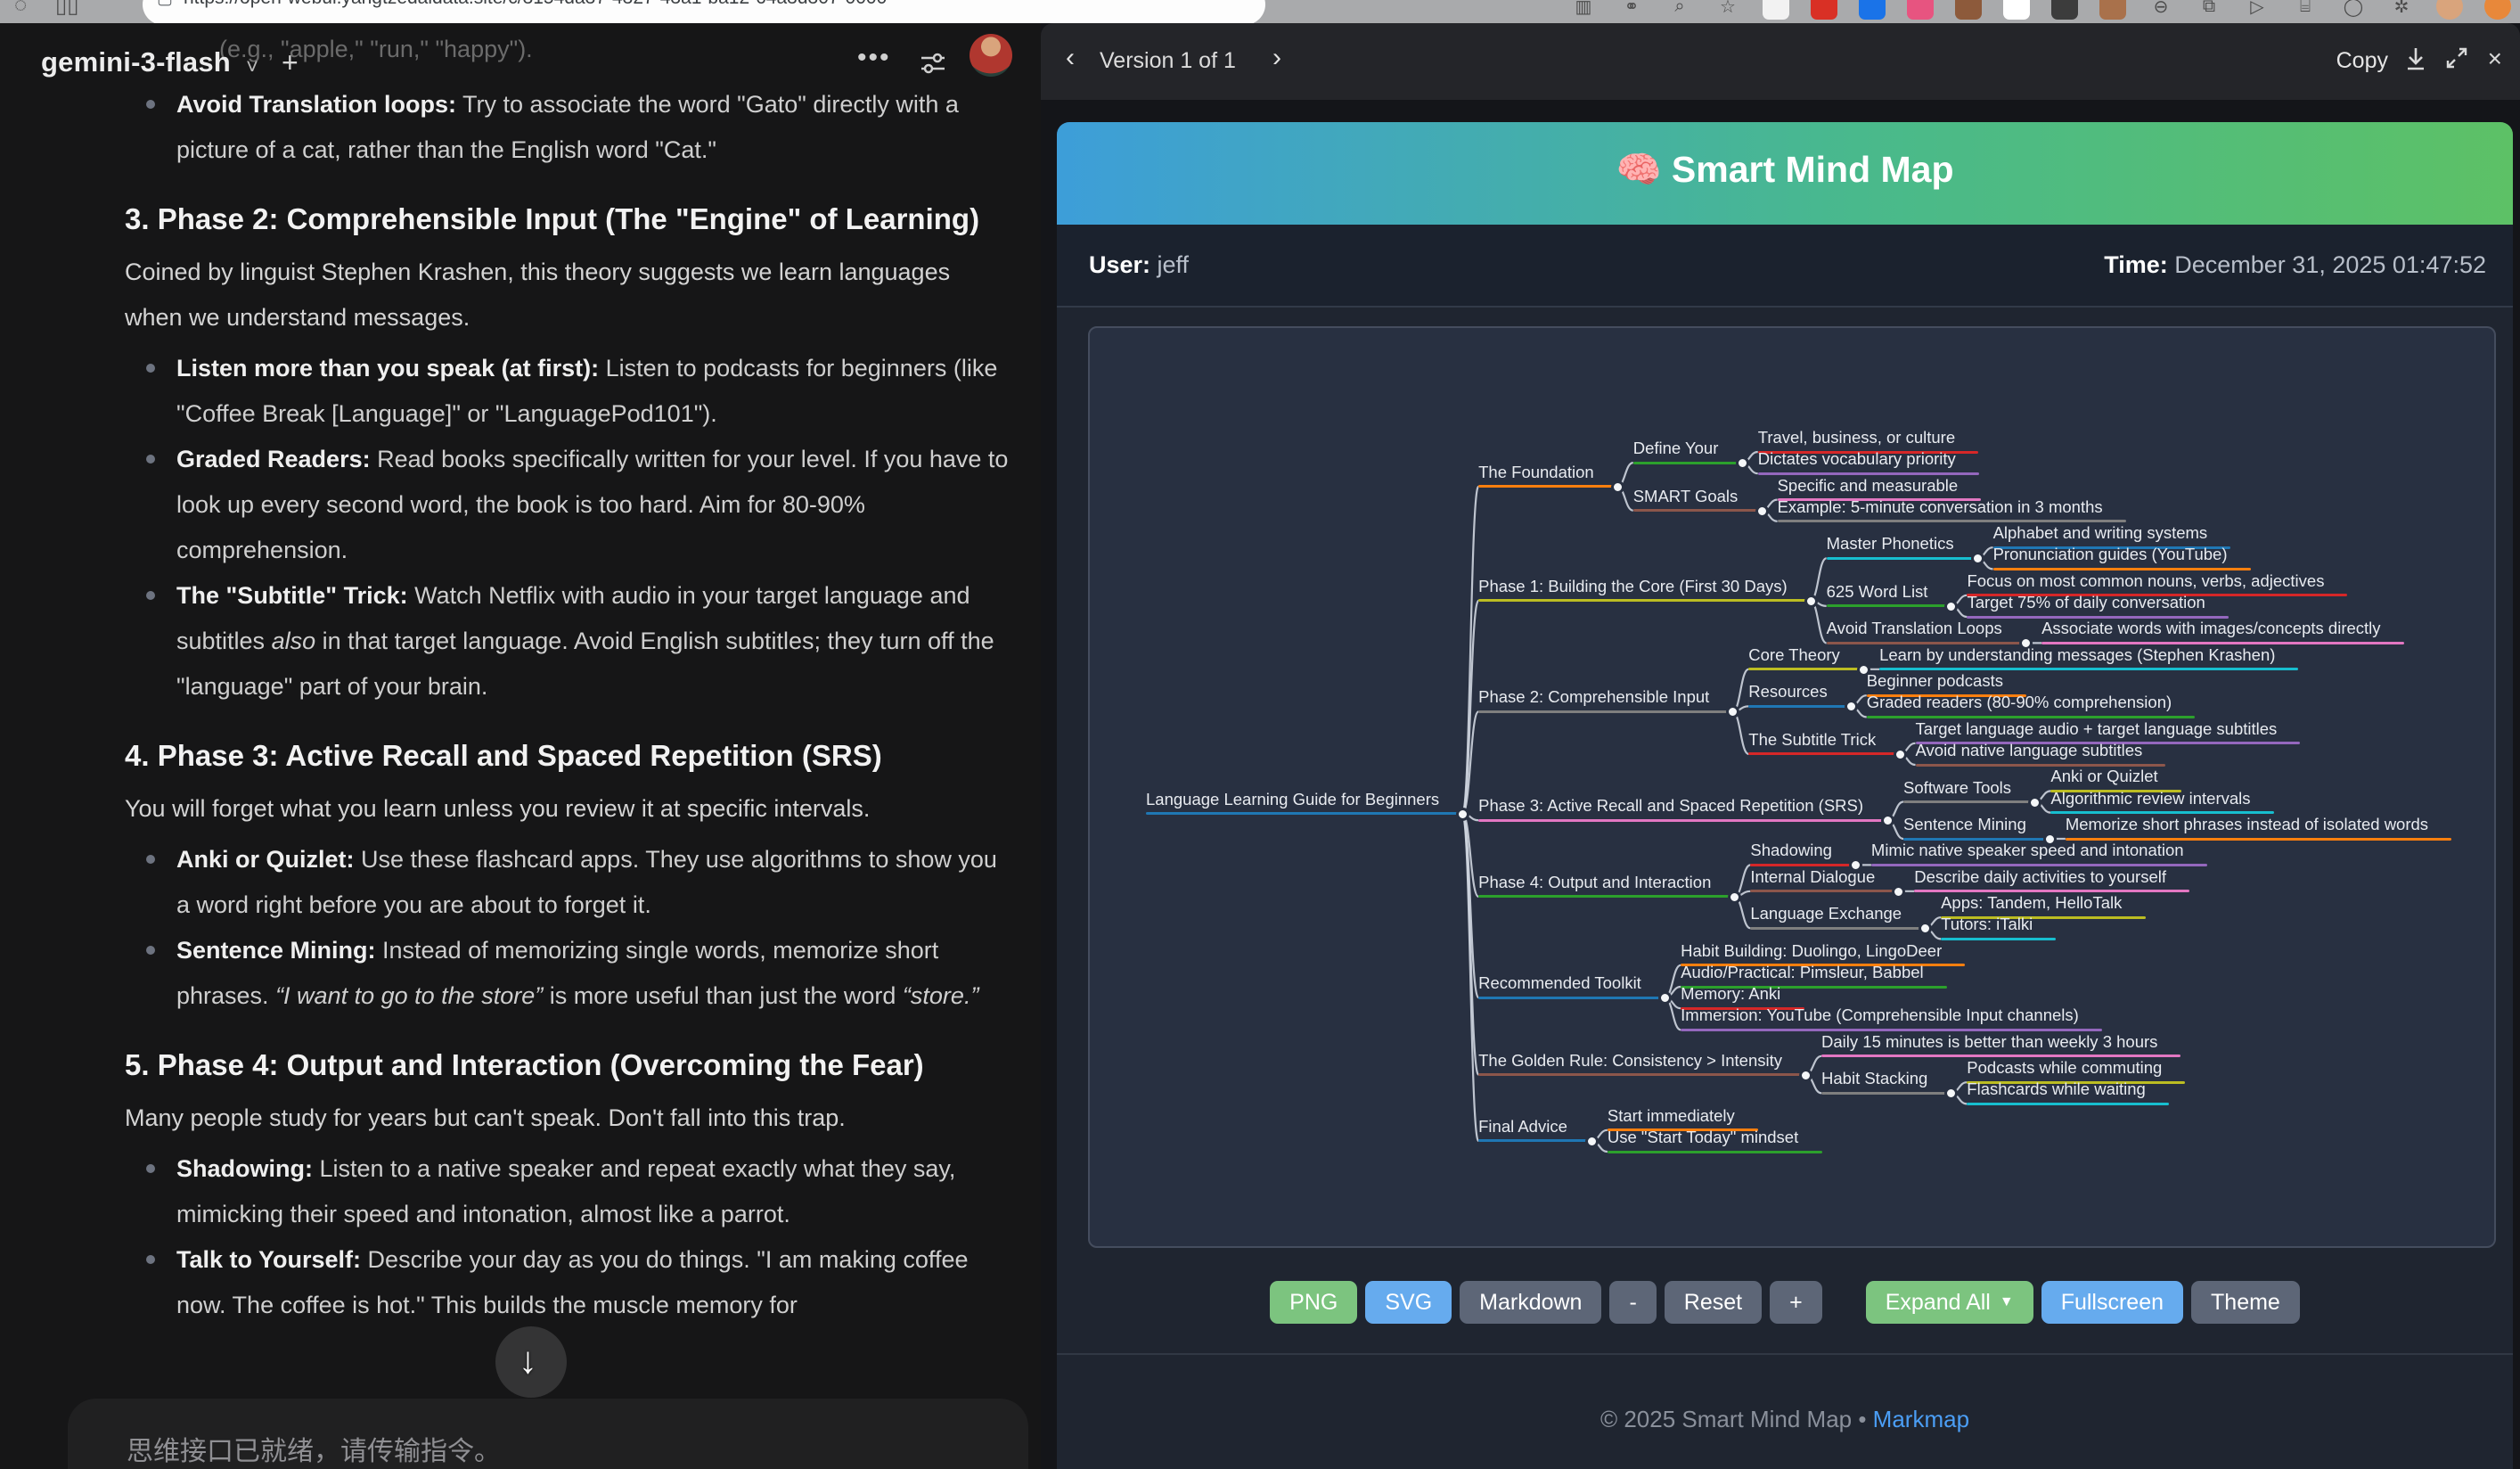  What do you see at coordinates (1914, 628) in the screenshot?
I see `mindmap-node-label: Avoid Translation Loops` at bounding box center [1914, 628].